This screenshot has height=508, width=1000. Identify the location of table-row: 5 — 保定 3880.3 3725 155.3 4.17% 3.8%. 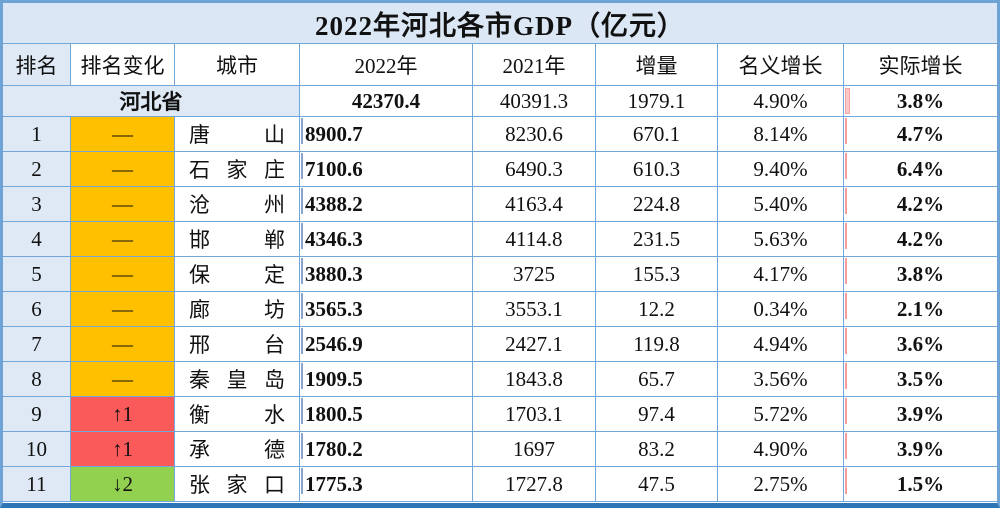
(500, 274).